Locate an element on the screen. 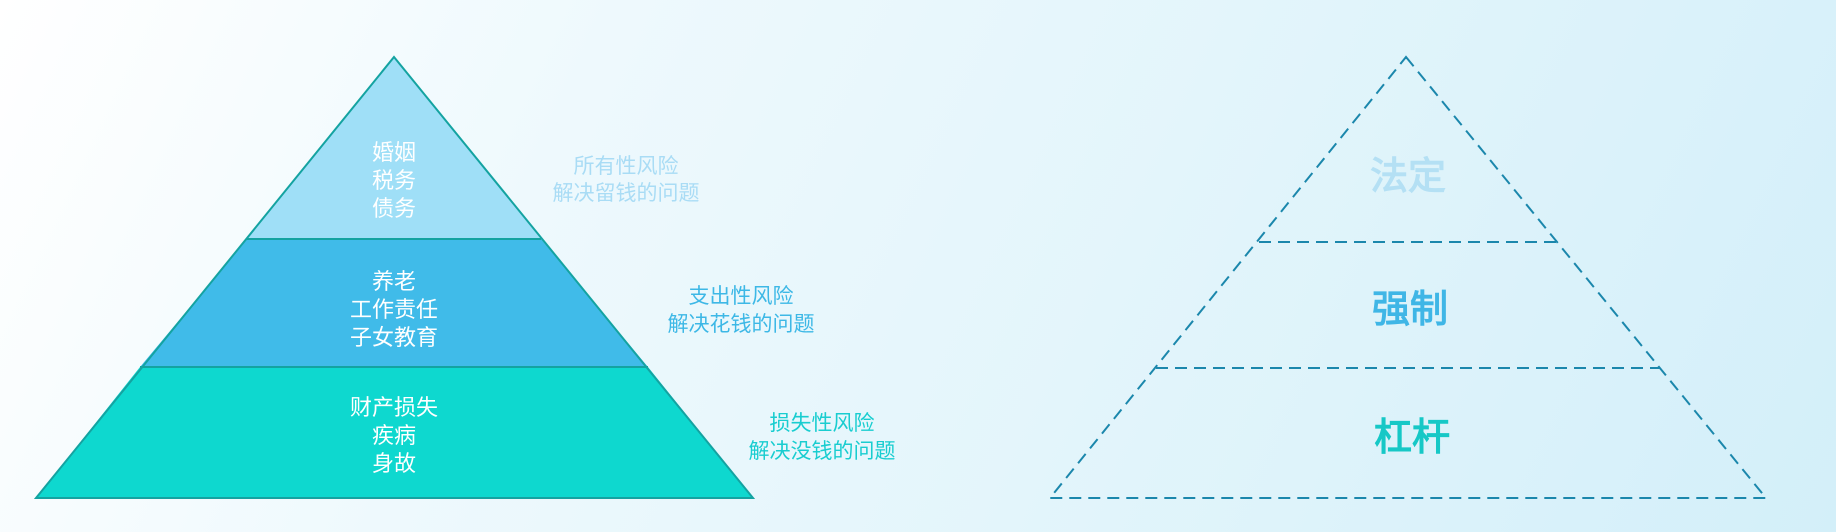 Image resolution: width=1836 pixels, height=532 pixels. note-bottom-line-1: 损失性风险 is located at coordinates (822, 423).